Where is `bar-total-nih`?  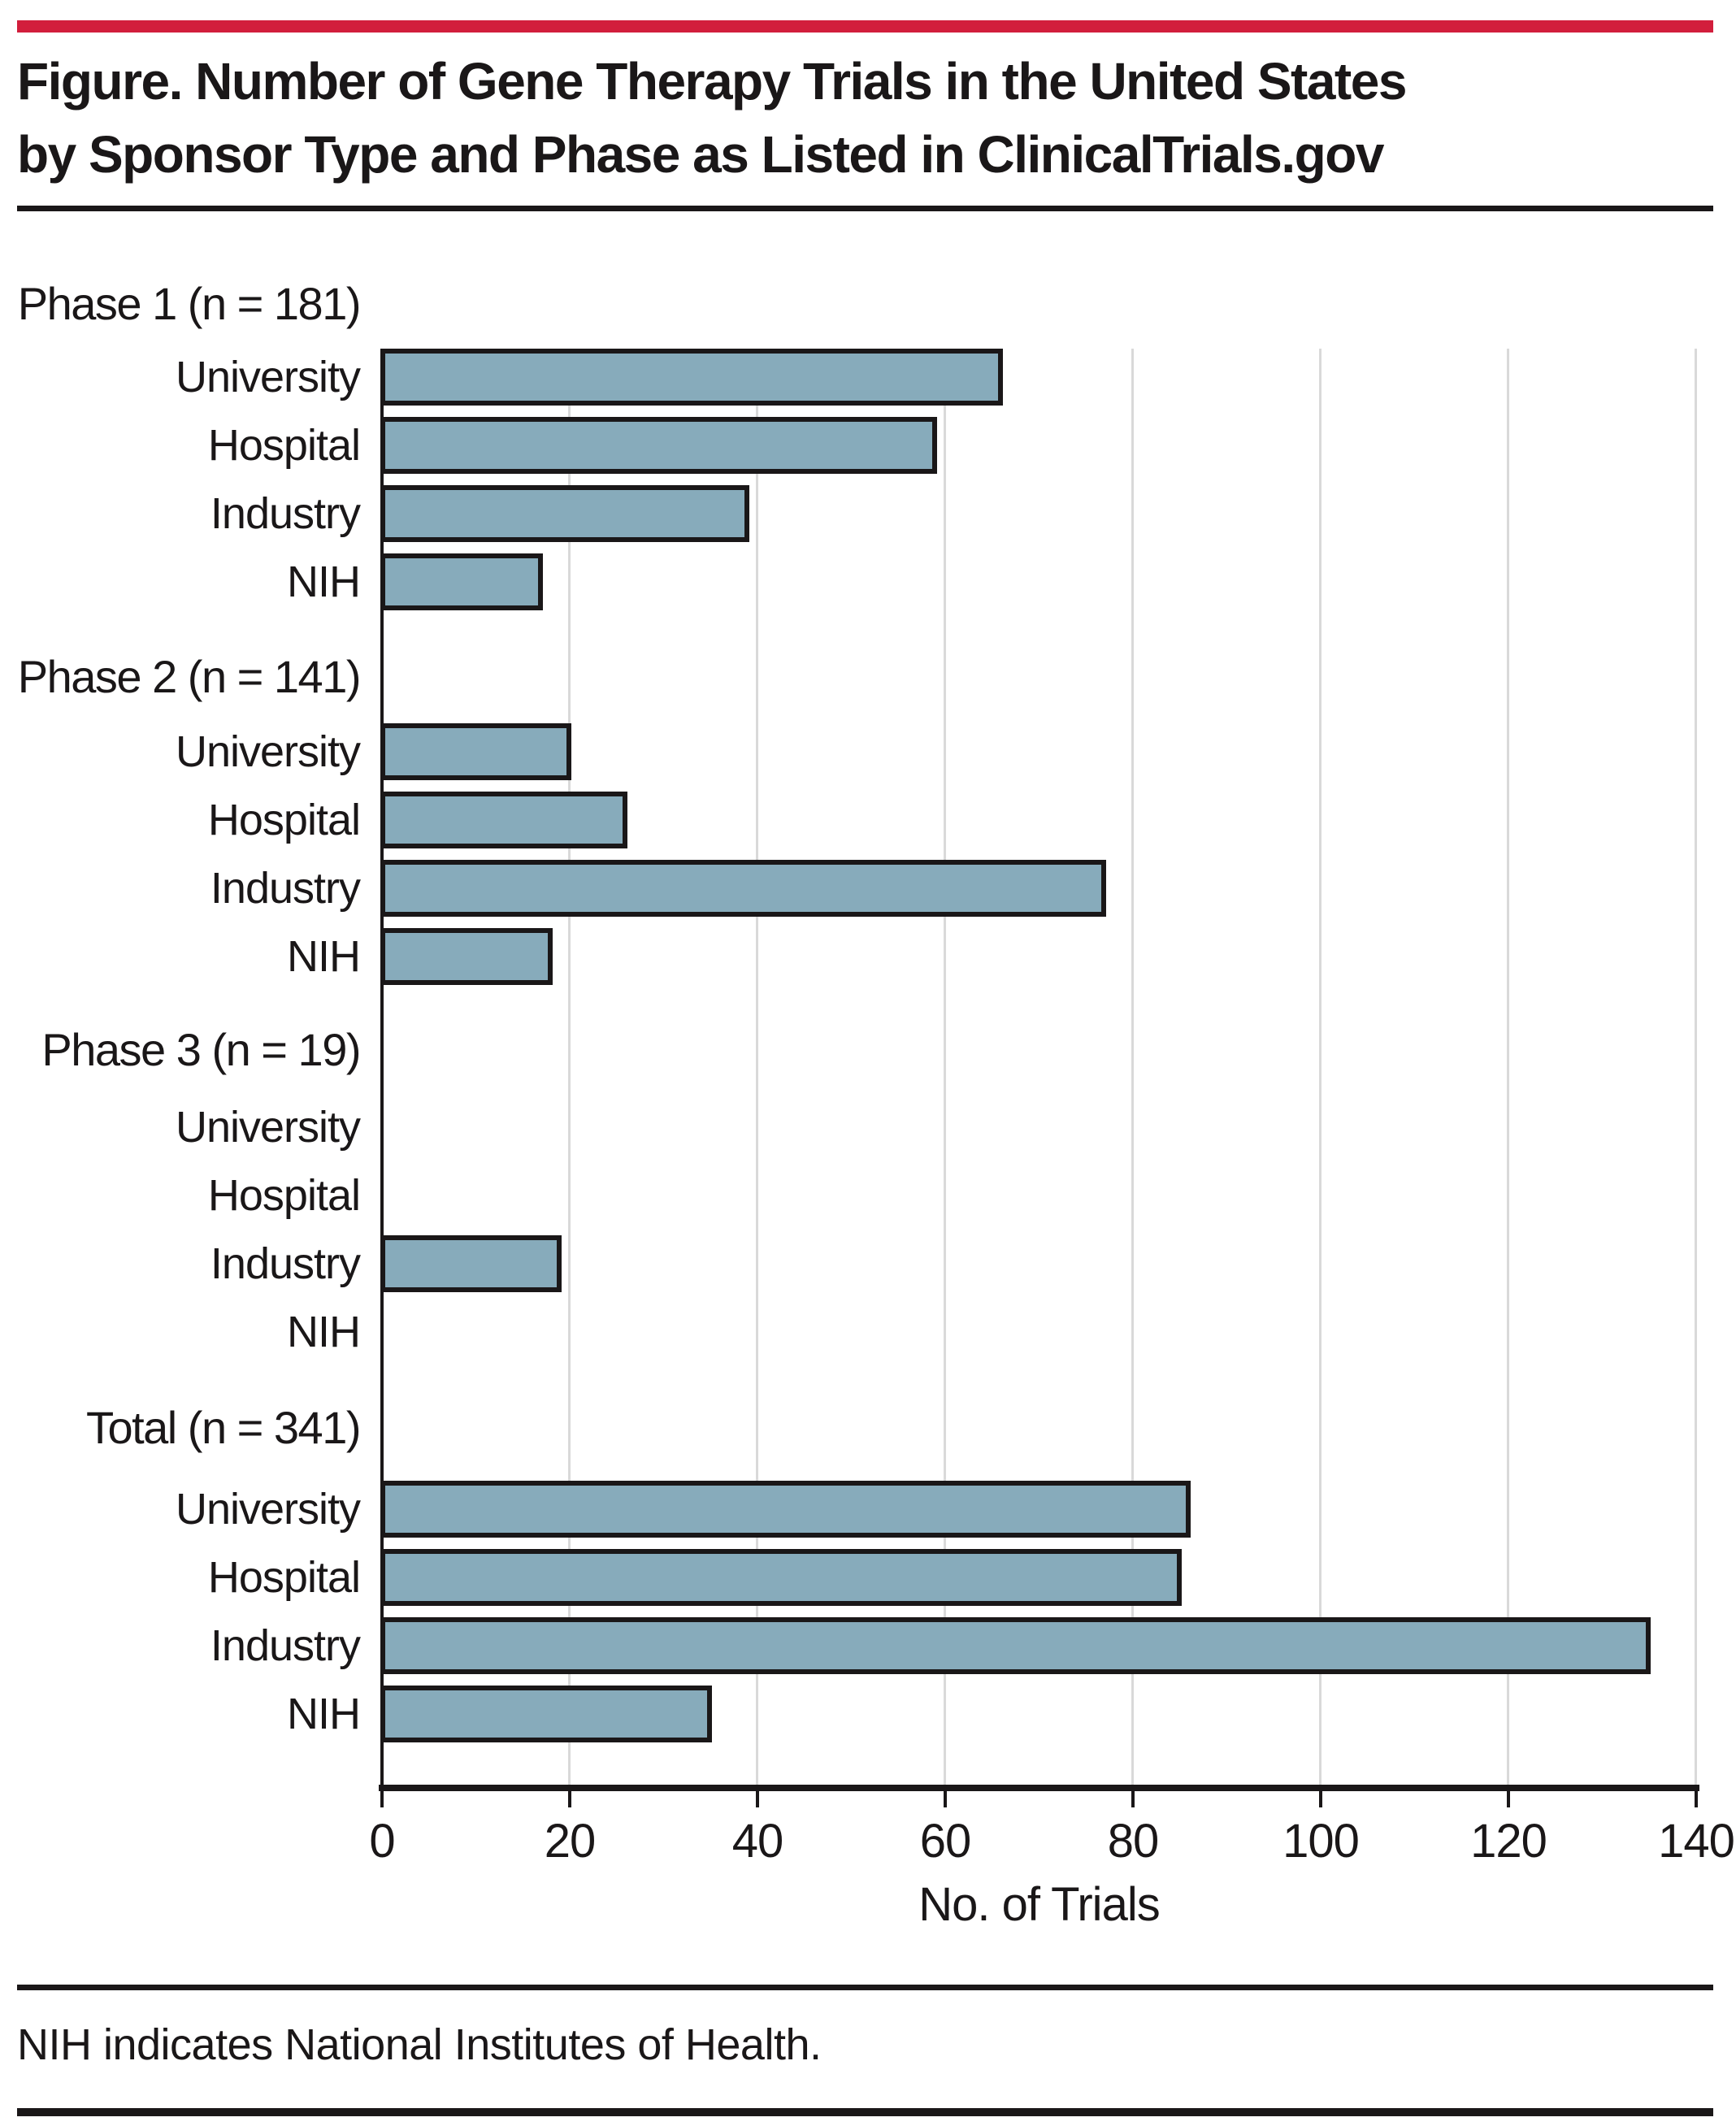 bar-total-nih is located at coordinates (546, 1714).